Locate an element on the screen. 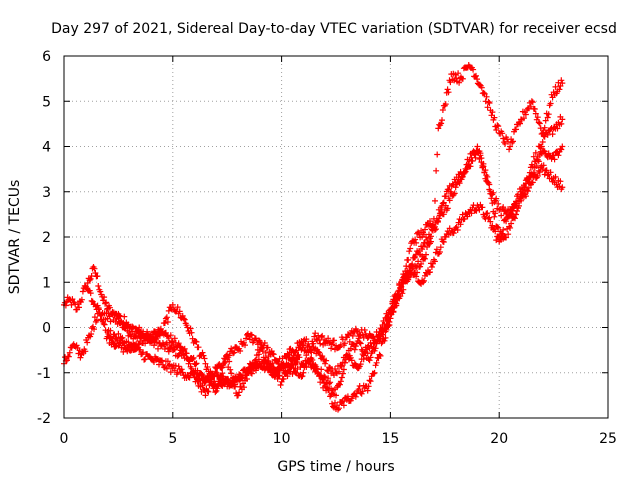 This screenshot has height=480, width=640. x-tick-label: 20 is located at coordinates (499, 439).